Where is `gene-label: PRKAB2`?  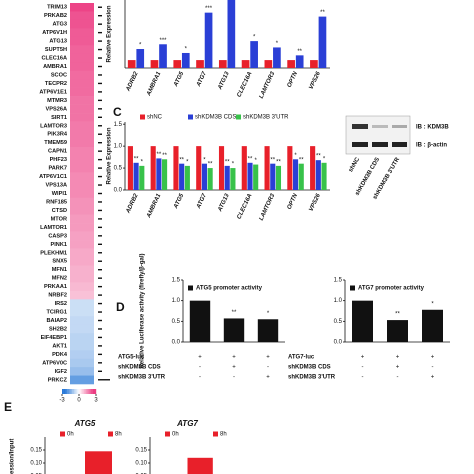 gene-label: PRKAB2 is located at coordinates (55, 16).